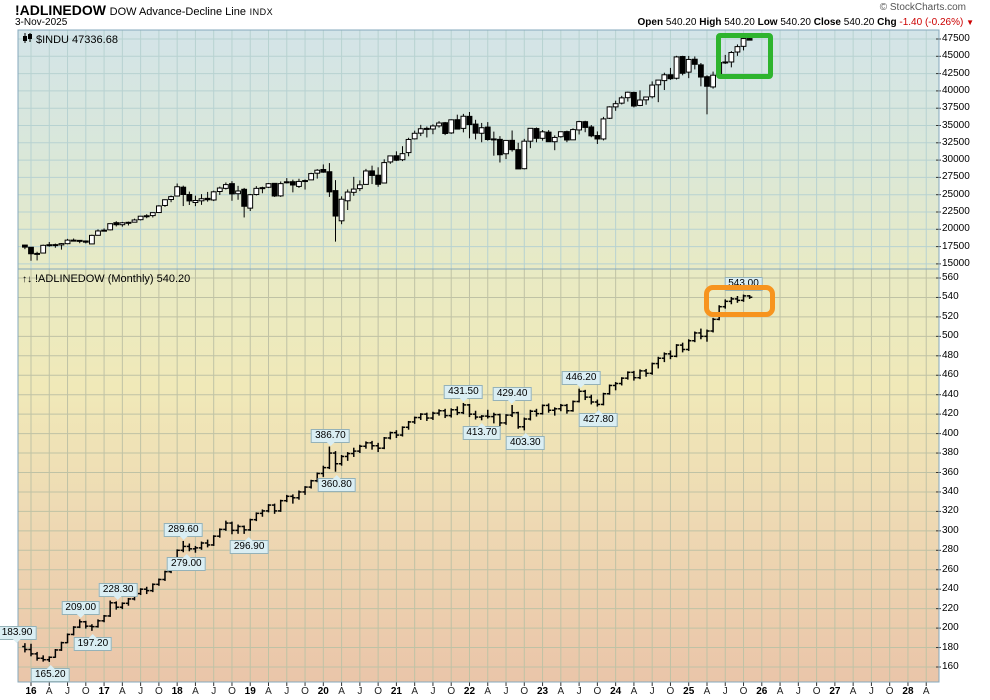 Image resolution: width=990 pixels, height=700 pixels. Describe the element at coordinates (177, 12) in the screenshot. I see `symbol-name: DOW Advance-Decline Line` at that location.